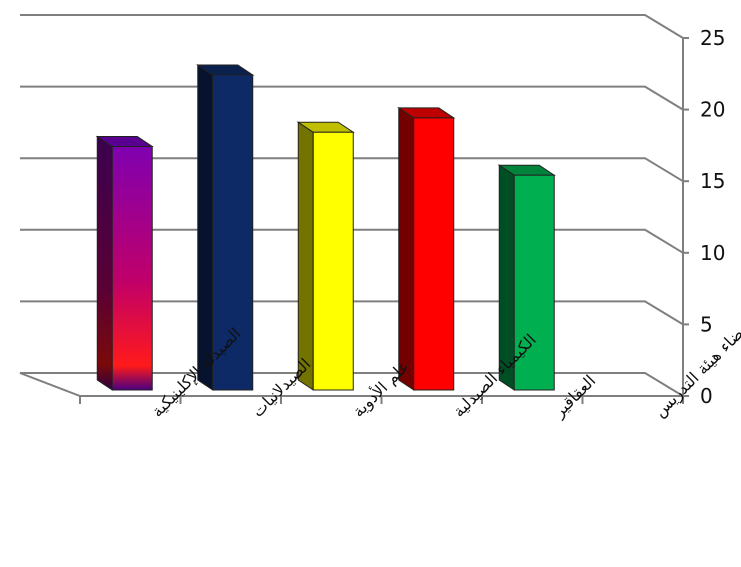 The image size is (741, 567). I want to click on y-tick-label: 0, so click(706, 396).